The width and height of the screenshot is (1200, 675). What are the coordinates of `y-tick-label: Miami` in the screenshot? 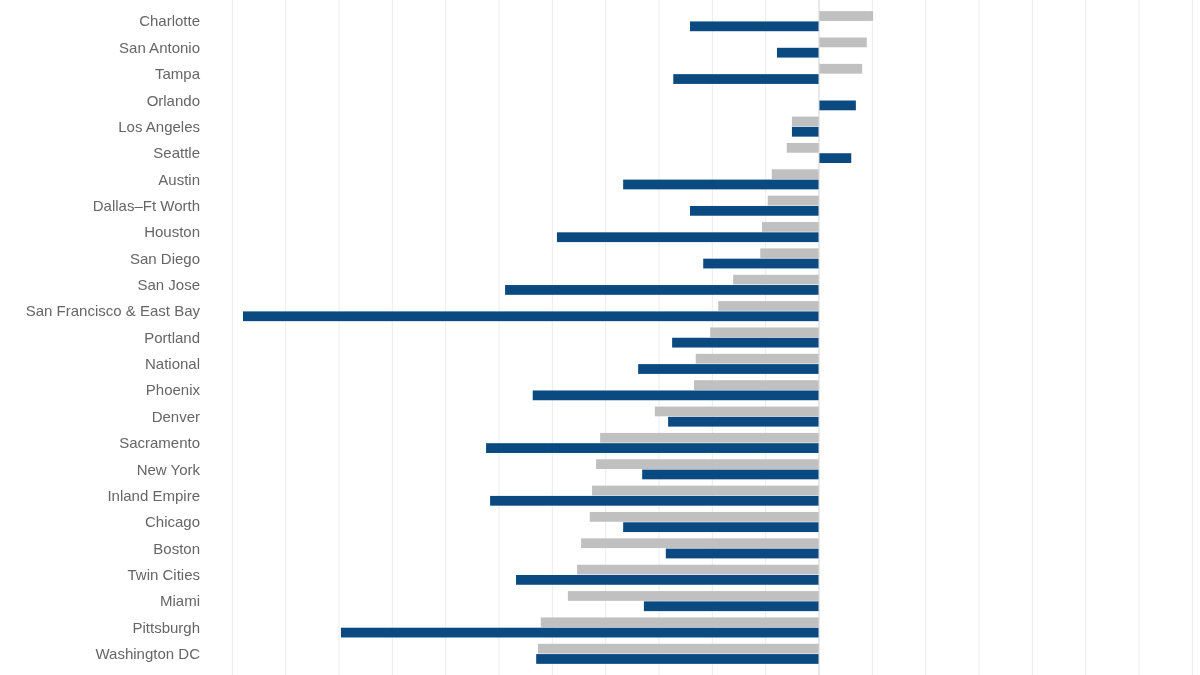 It's located at (180, 601).